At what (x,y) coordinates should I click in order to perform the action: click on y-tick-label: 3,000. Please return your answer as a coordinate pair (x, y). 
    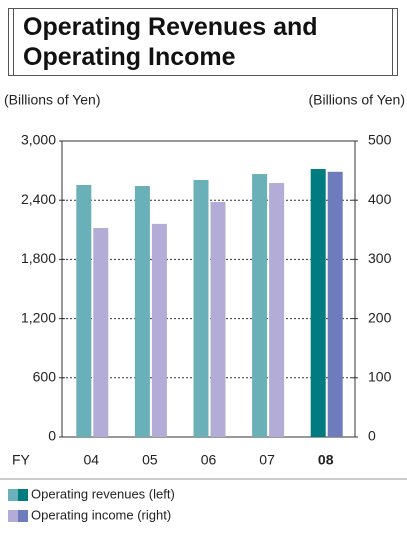
    Looking at the image, I should click on (38, 140).